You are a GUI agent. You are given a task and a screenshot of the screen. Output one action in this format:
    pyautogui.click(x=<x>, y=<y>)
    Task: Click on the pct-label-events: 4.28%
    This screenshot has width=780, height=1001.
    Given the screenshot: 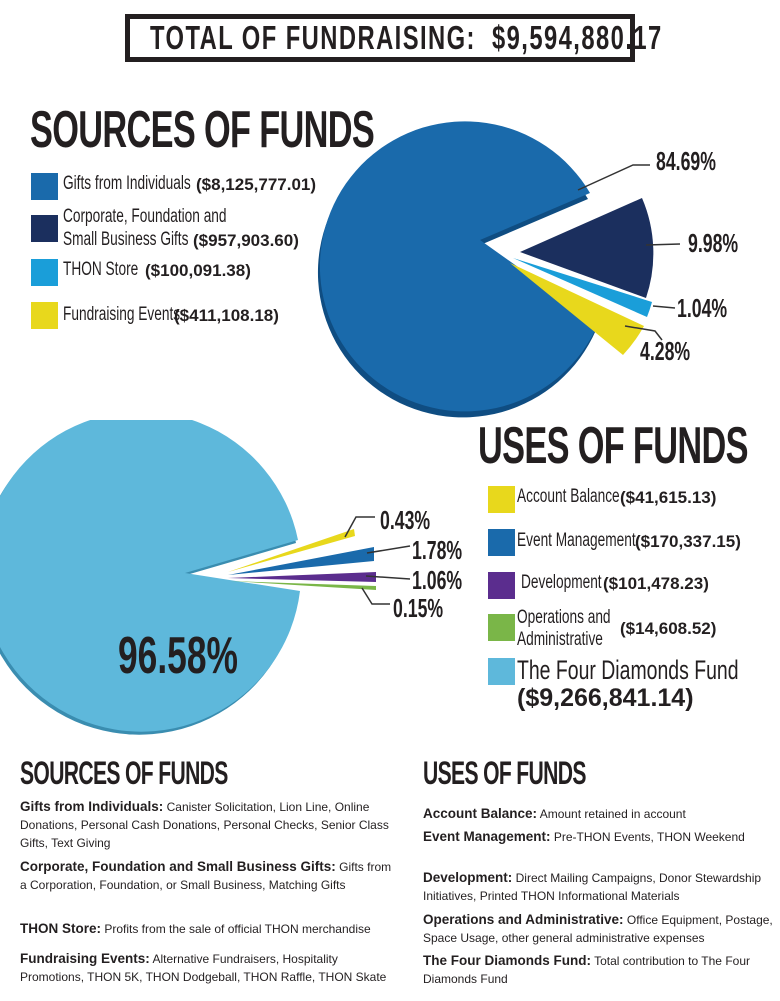 What is the action you would take?
    pyautogui.click(x=665, y=351)
    